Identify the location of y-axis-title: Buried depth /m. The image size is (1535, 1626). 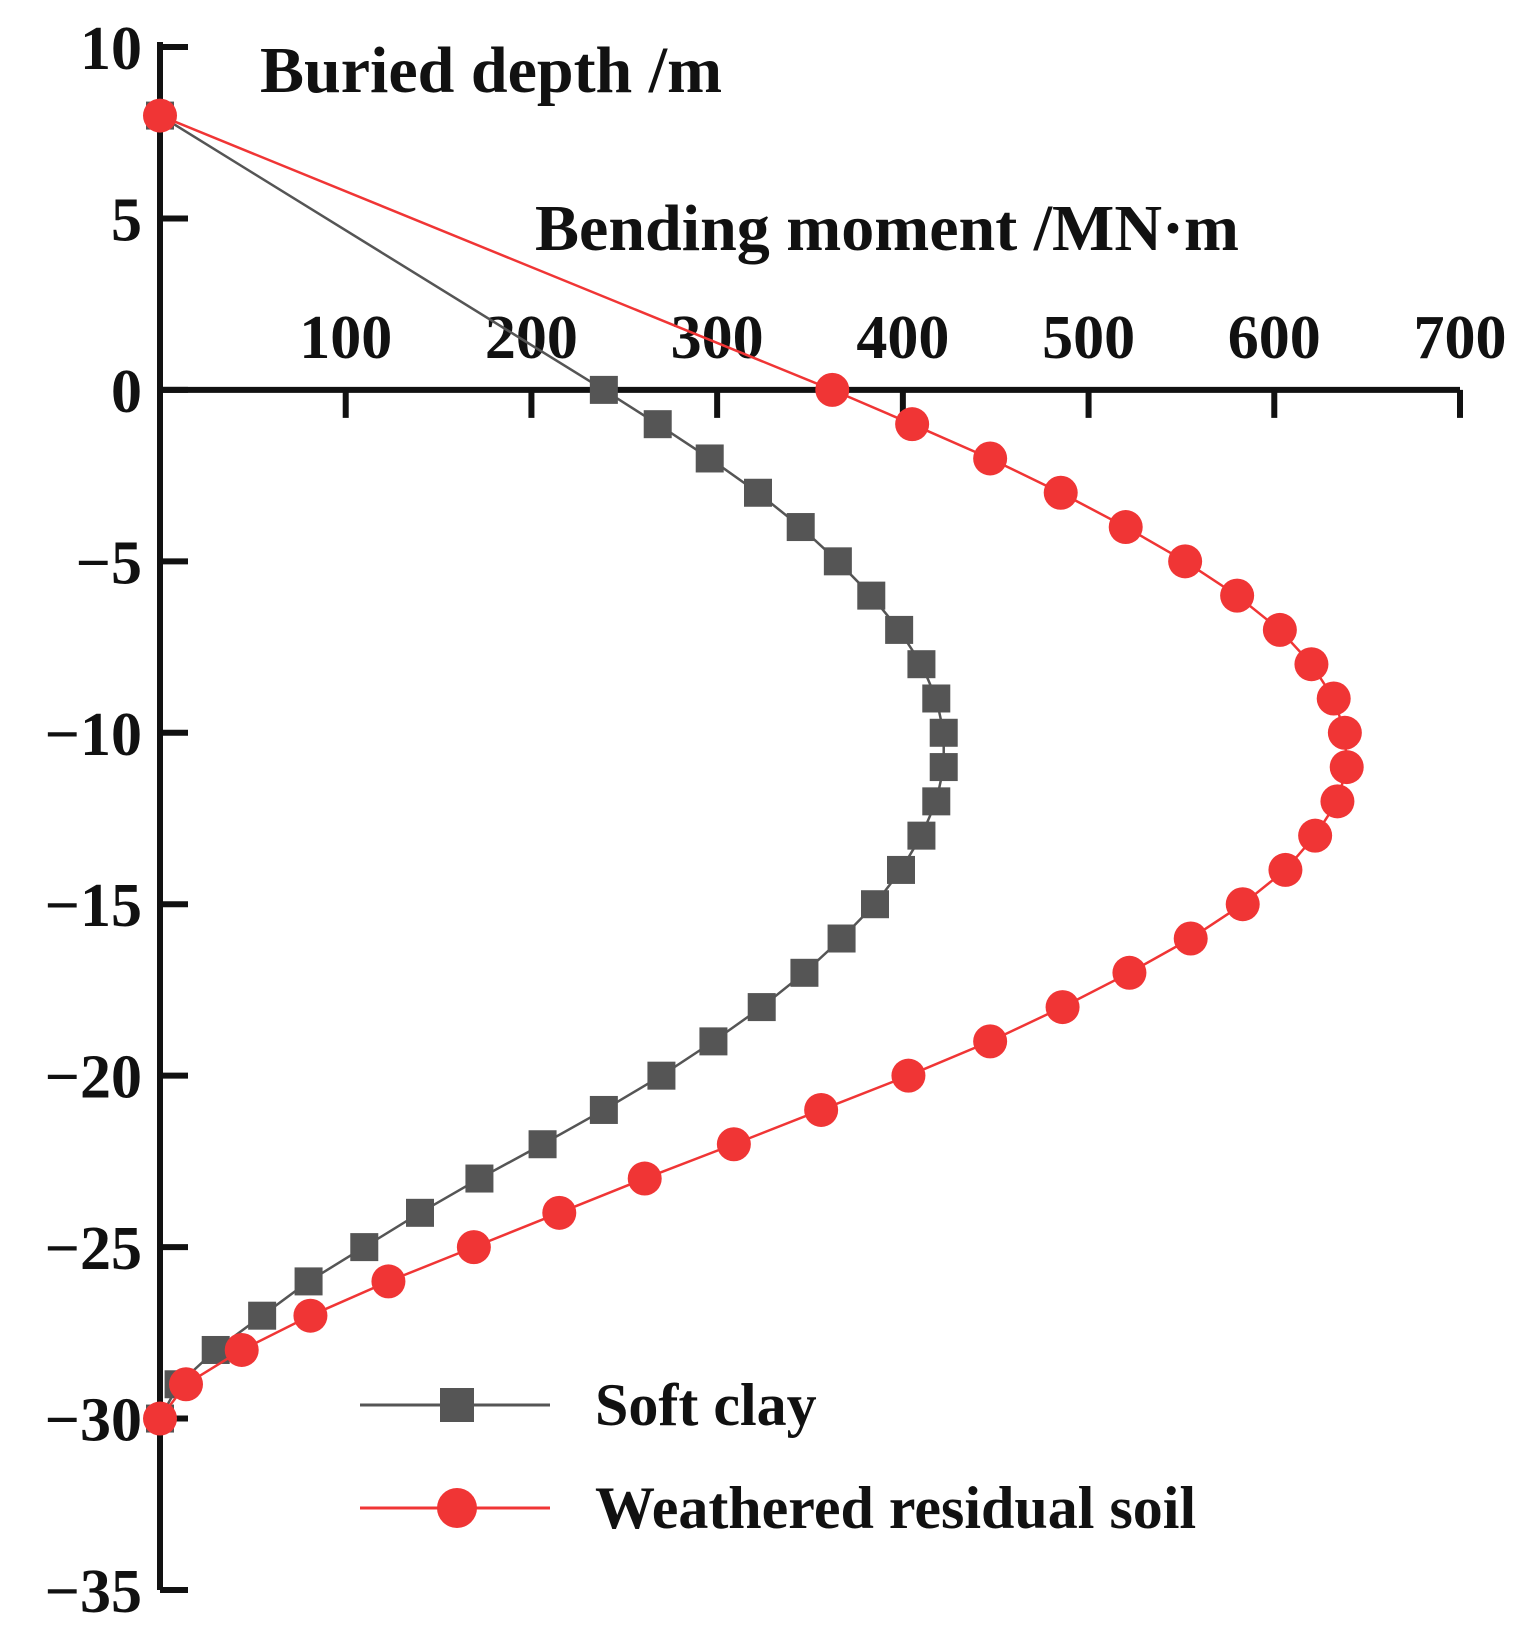
(491, 70).